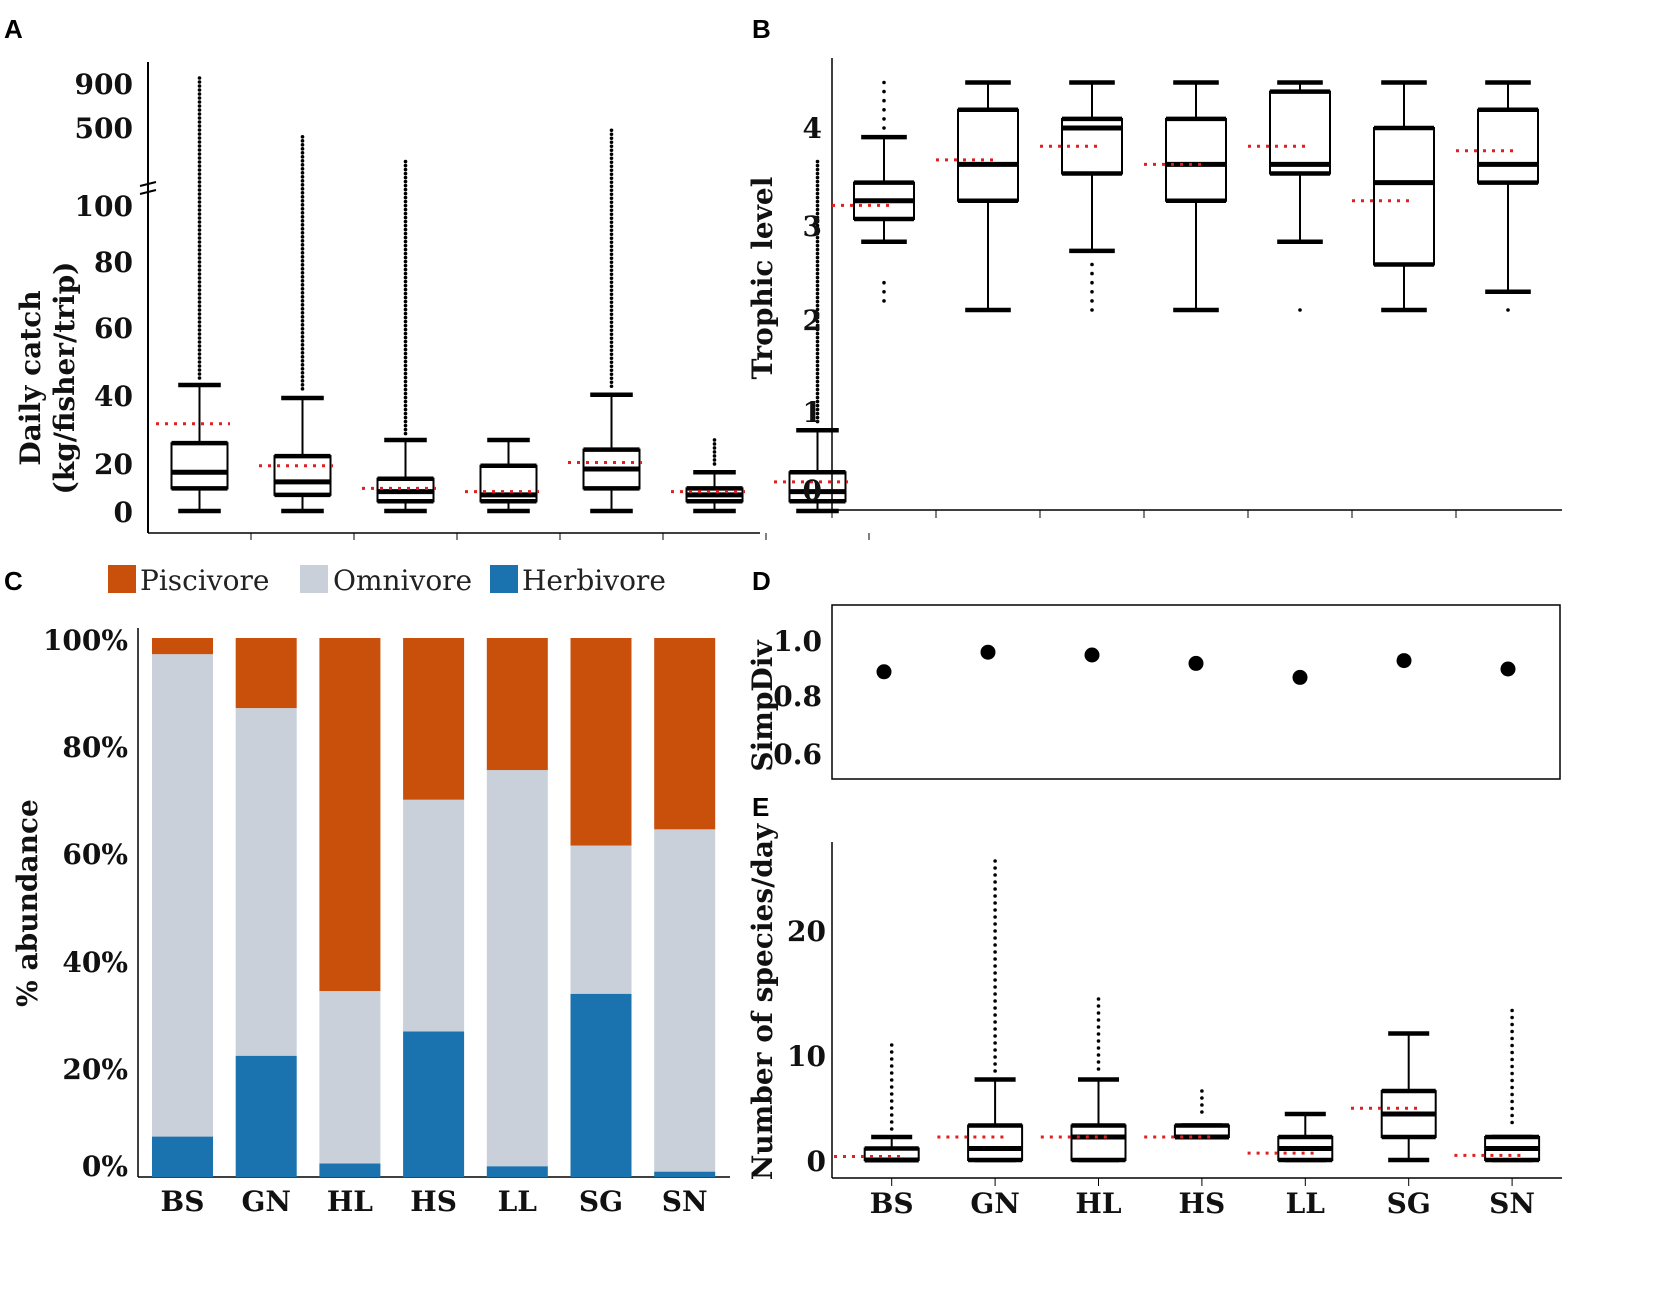  What do you see at coordinates (601, 919) in the screenshot?
I see `bar-SG-omnivore` at bounding box center [601, 919].